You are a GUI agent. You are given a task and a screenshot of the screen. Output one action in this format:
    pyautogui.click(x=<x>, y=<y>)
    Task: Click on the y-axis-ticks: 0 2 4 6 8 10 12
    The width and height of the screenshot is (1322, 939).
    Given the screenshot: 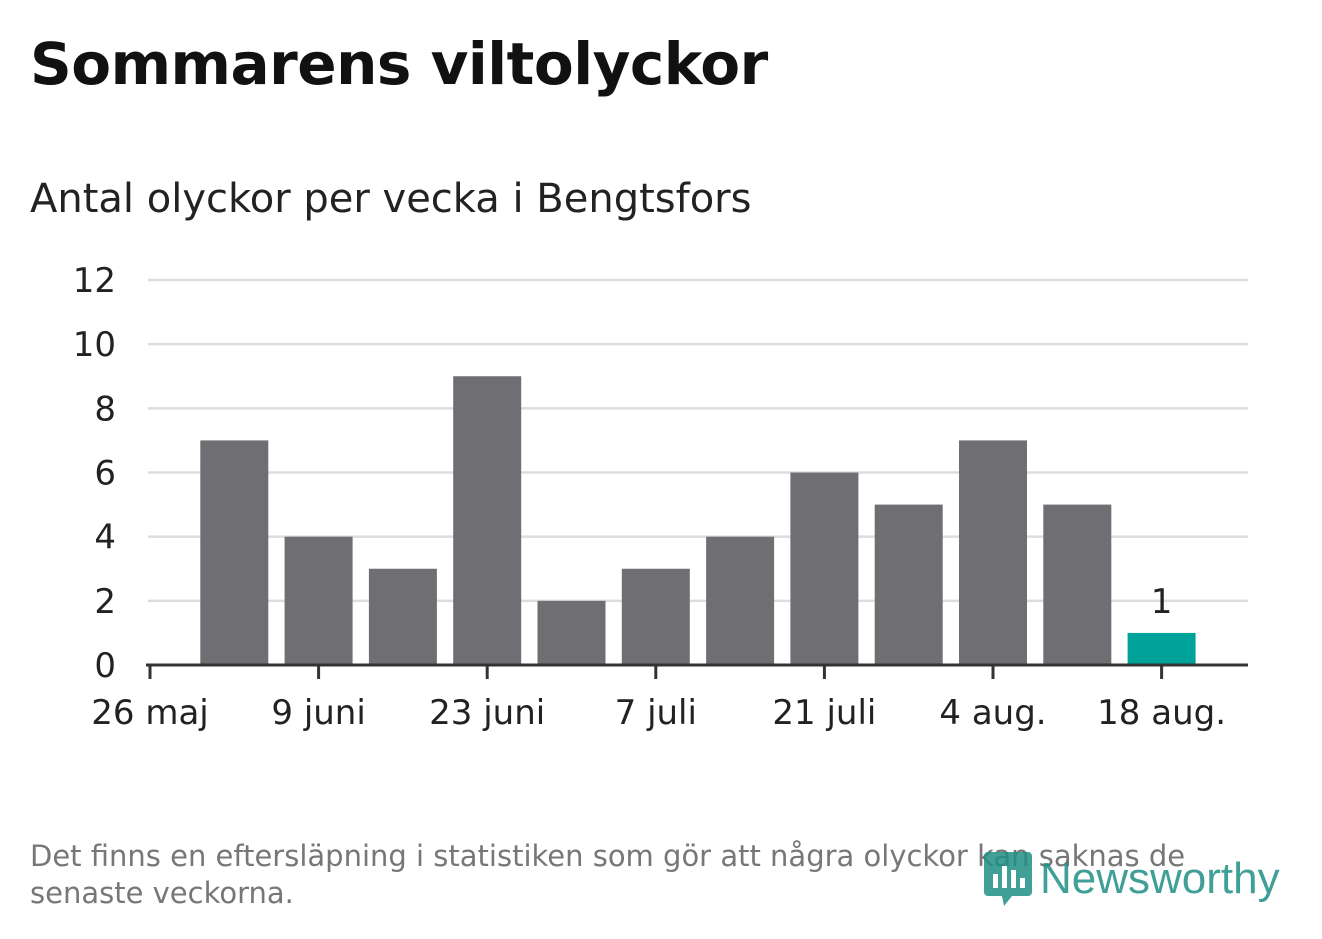 What is the action you would take?
    pyautogui.click(x=94, y=473)
    